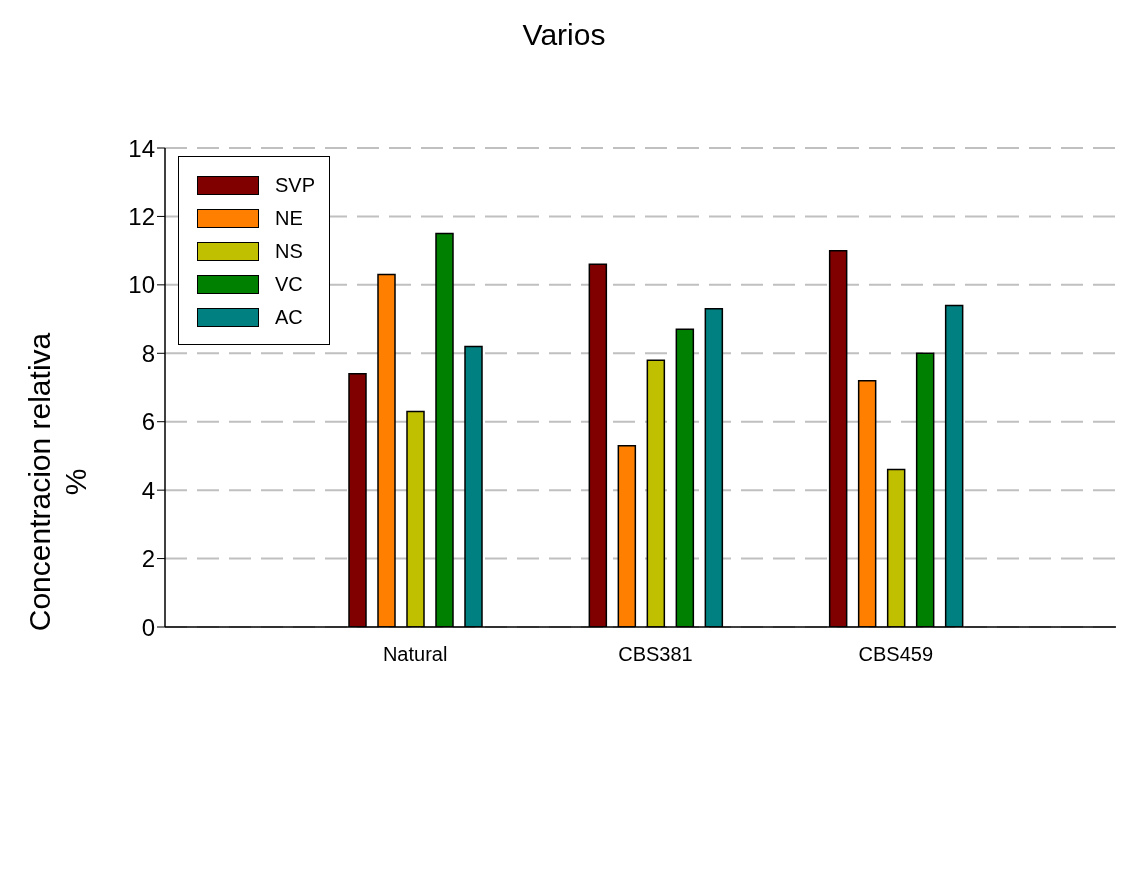 This screenshot has width=1122, height=869. I want to click on x-tick-label: Natural, so click(415, 654).